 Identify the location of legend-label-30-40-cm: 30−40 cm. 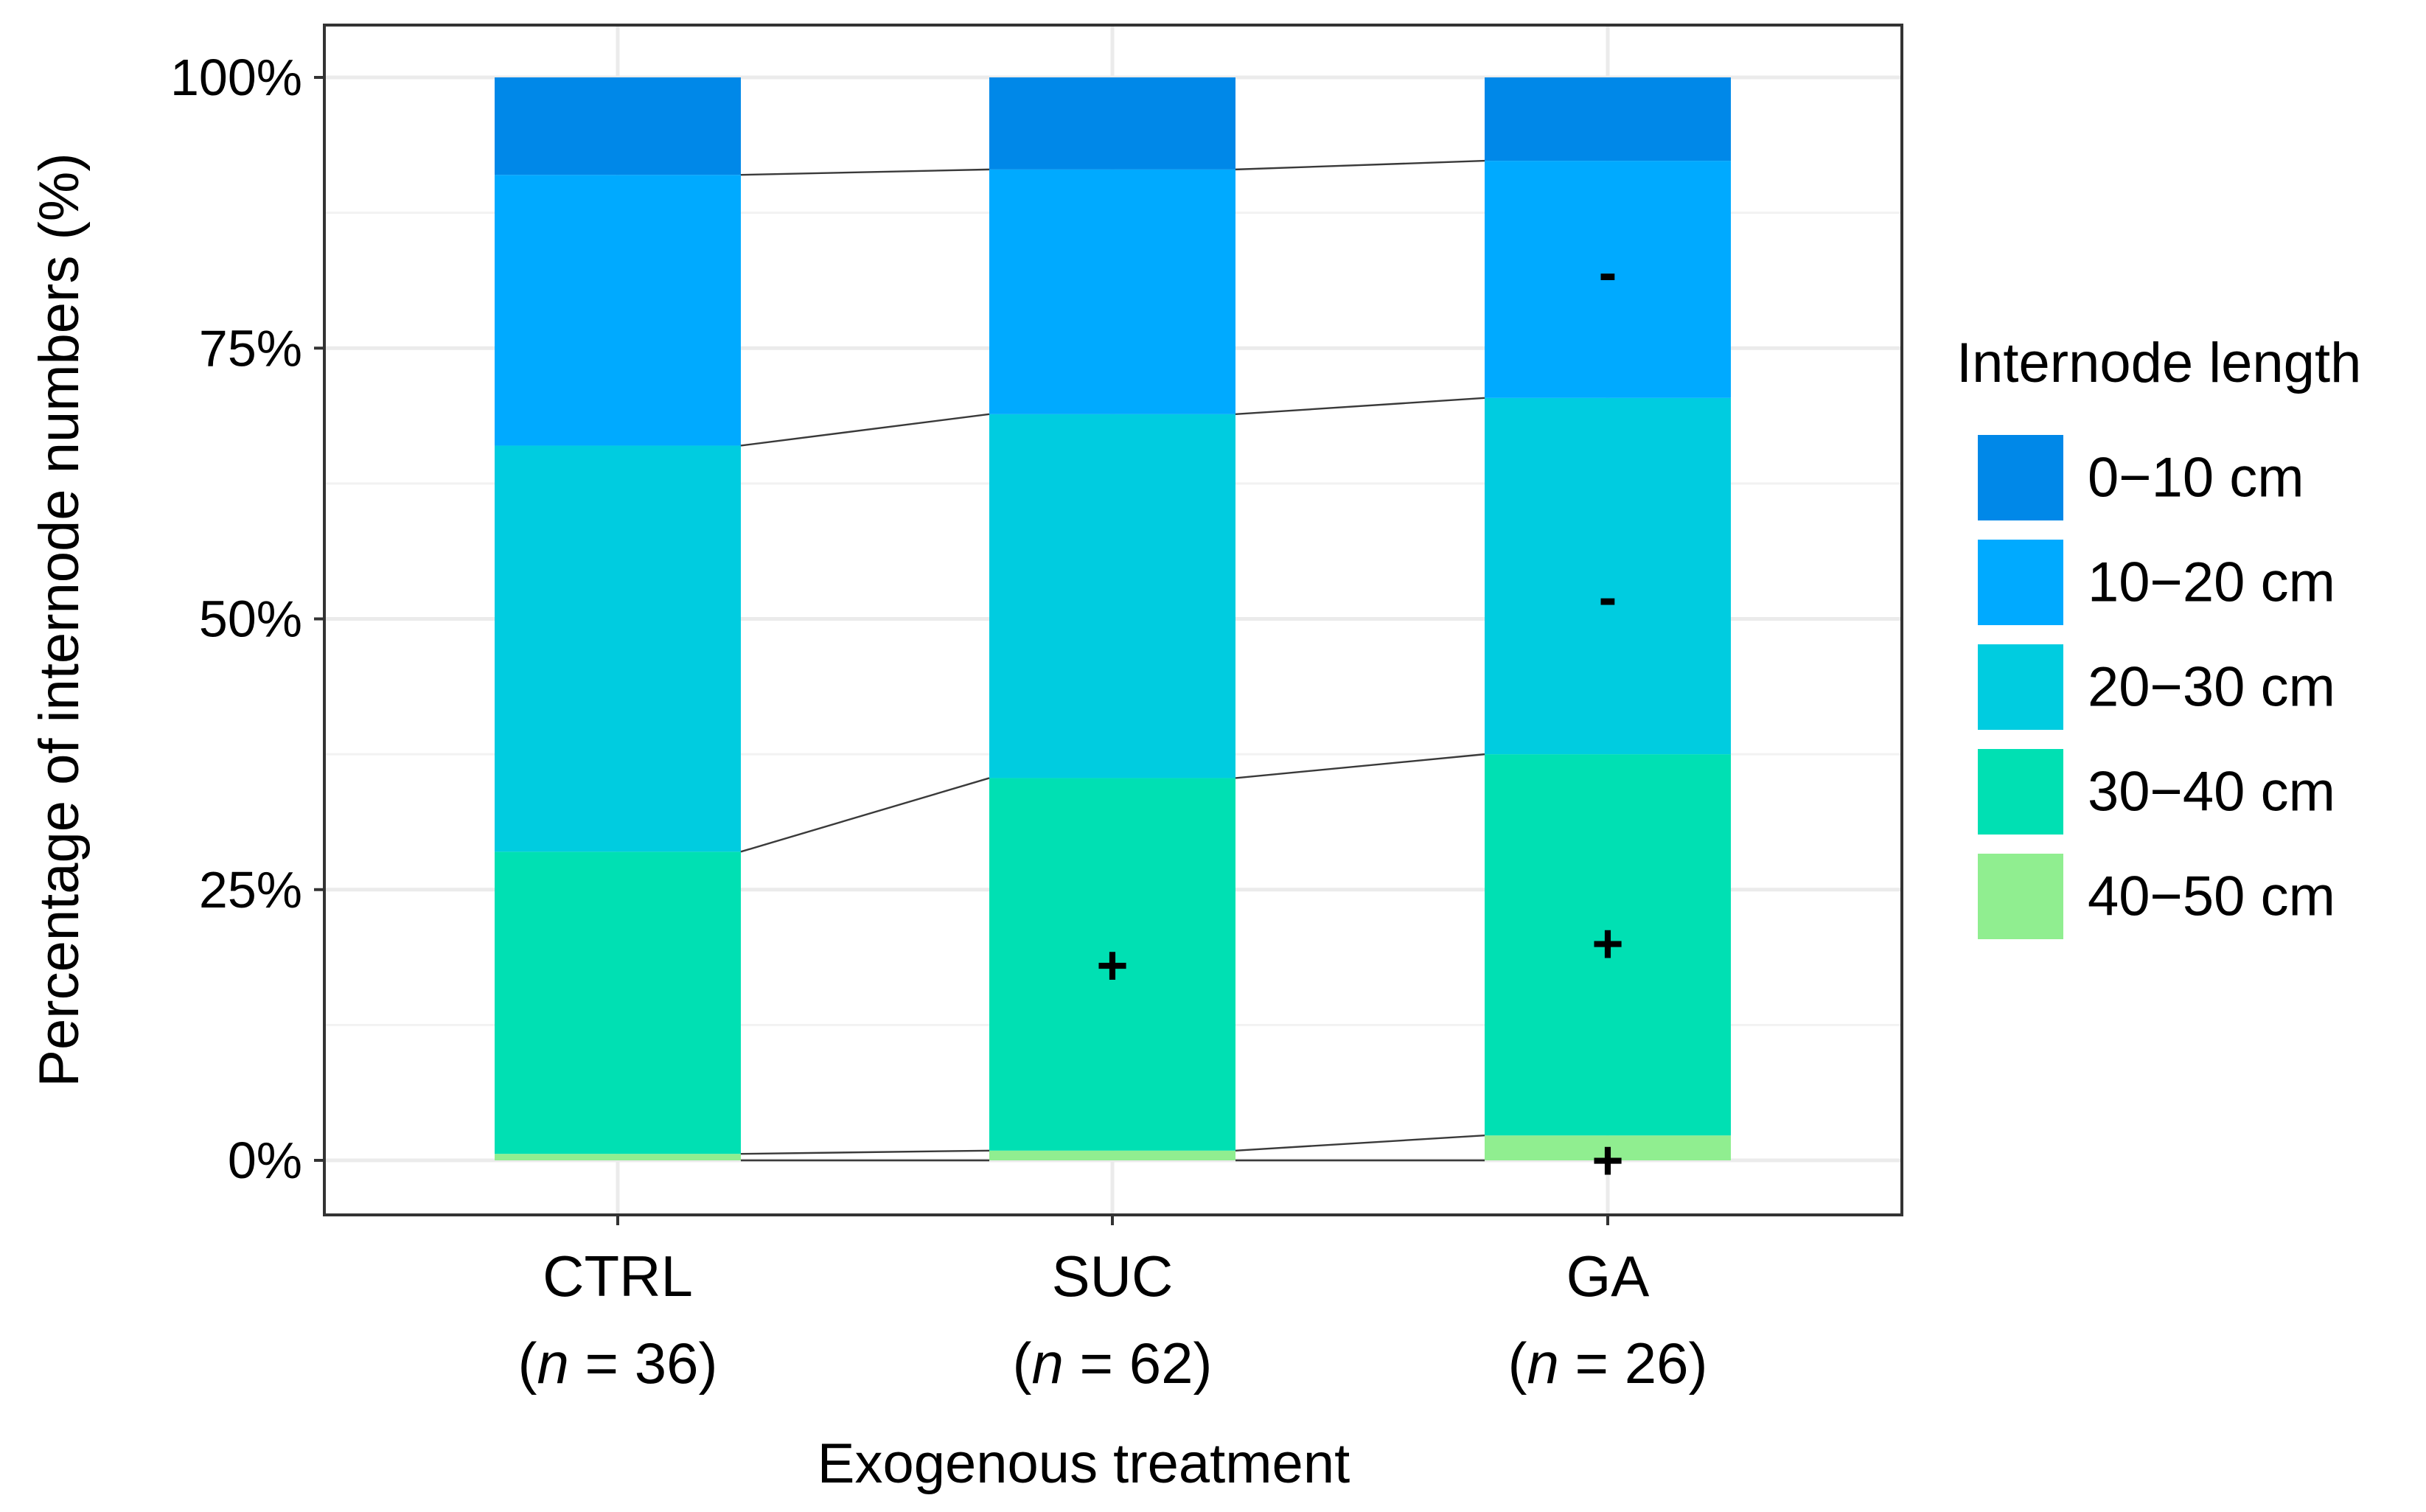
(2211, 792).